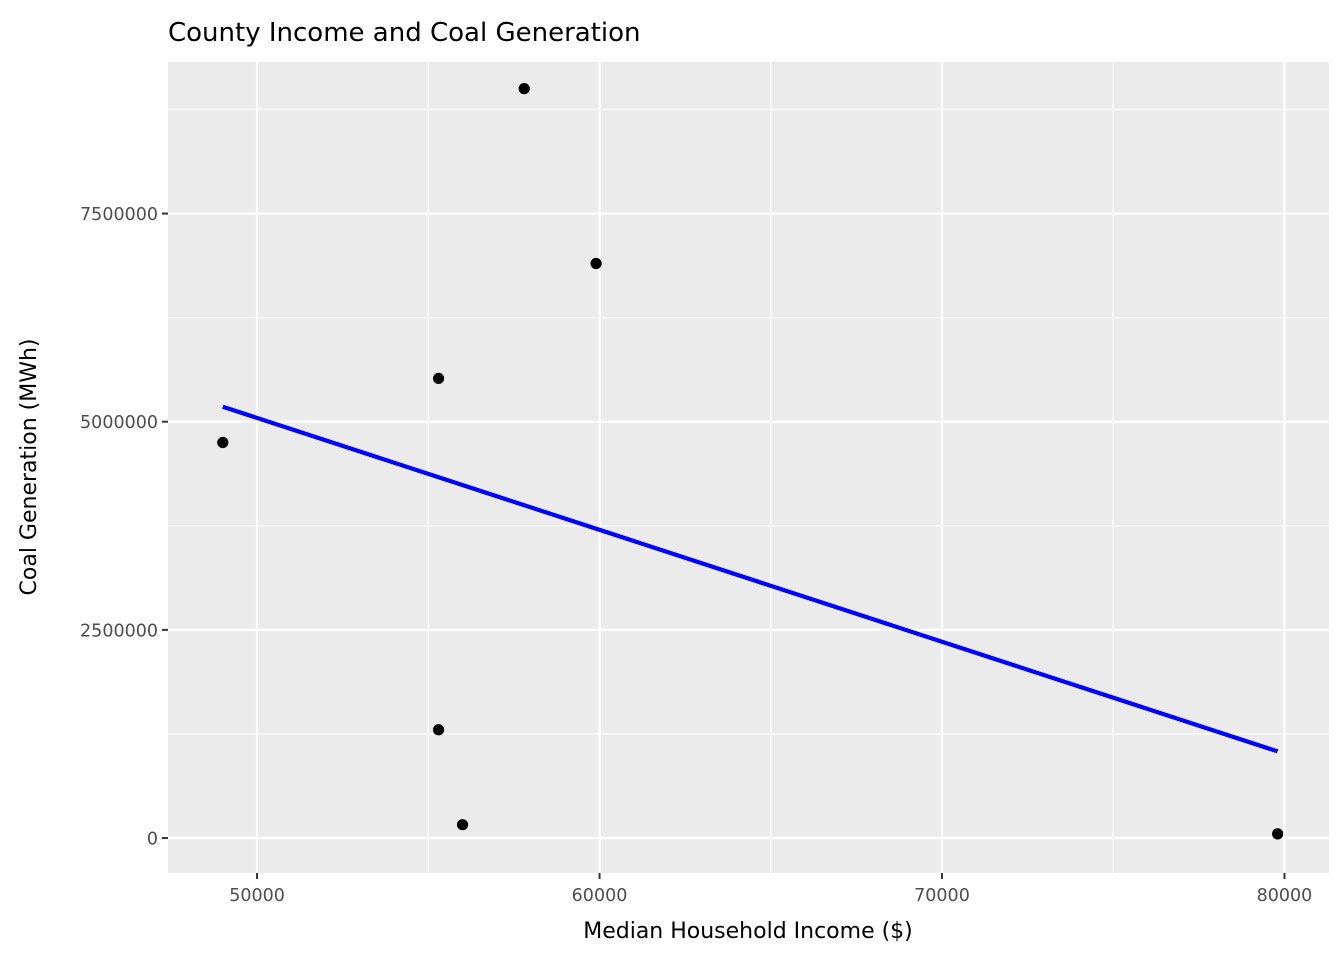 This screenshot has height=960, width=1344. I want to click on y-axis-title: Coal Generation (MWh), so click(29, 467).